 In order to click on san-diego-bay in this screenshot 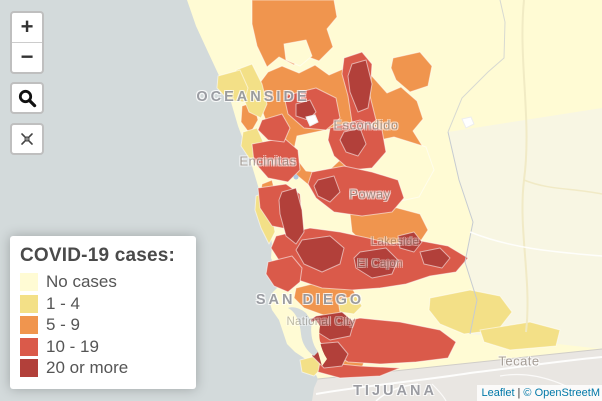, I will do `click(298, 329)`.